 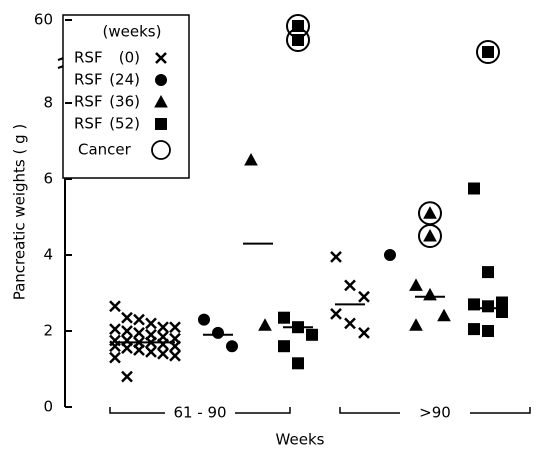 What do you see at coordinates (435, 413) in the screenshot?
I see `group-label: >90` at bounding box center [435, 413].